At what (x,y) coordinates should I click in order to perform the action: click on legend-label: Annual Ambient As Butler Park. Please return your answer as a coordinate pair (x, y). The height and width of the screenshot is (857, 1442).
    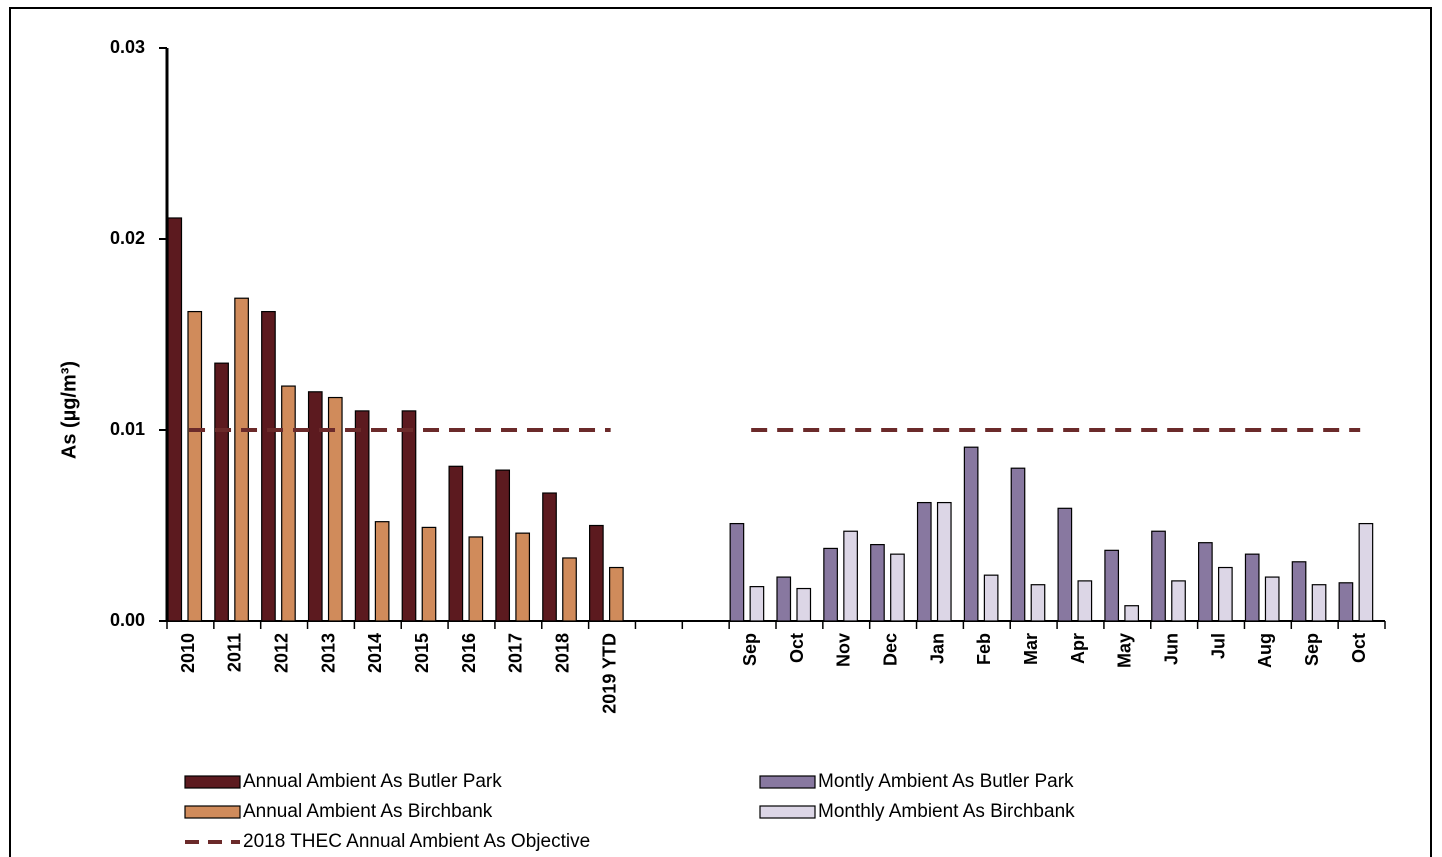
    Looking at the image, I should click on (372, 781).